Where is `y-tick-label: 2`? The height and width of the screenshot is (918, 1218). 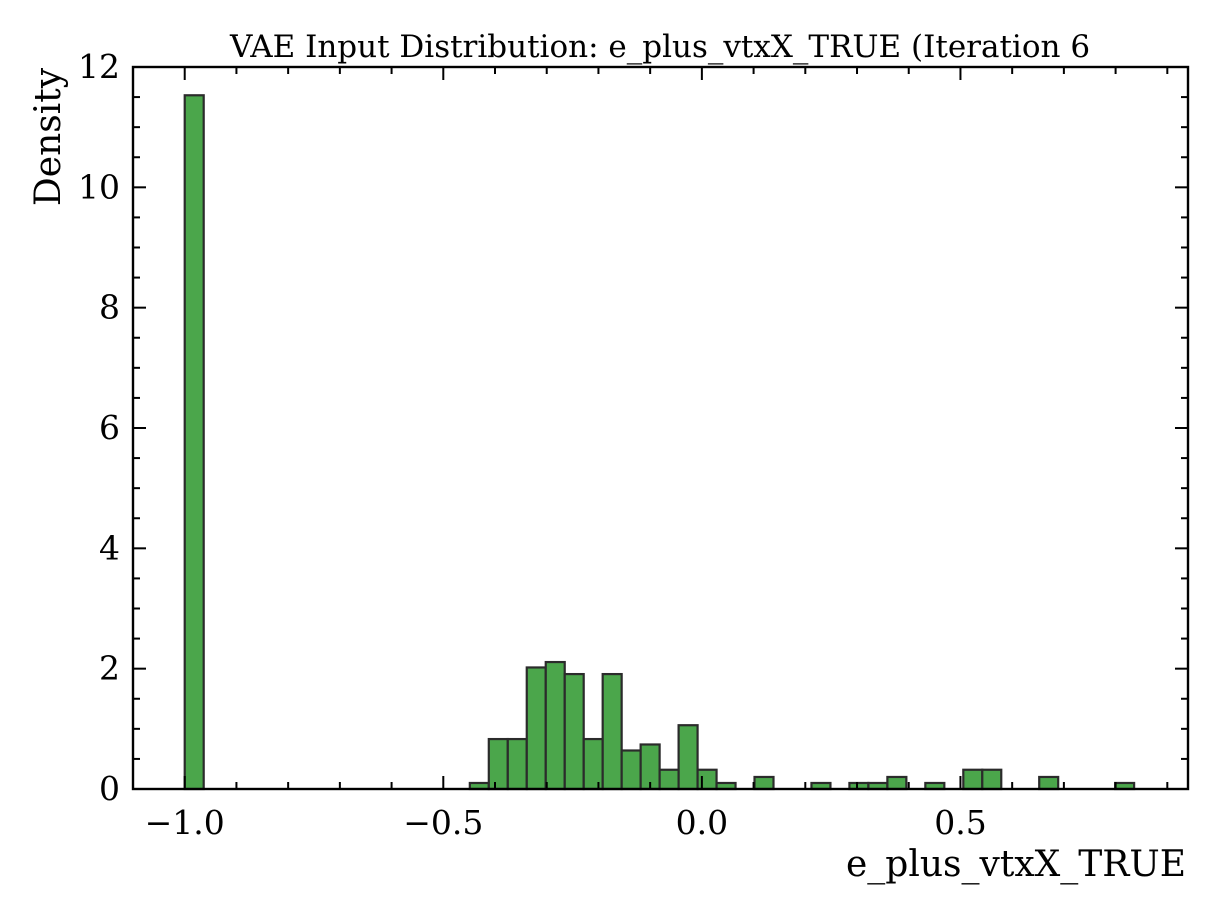
y-tick-label: 2 is located at coordinates (109, 668).